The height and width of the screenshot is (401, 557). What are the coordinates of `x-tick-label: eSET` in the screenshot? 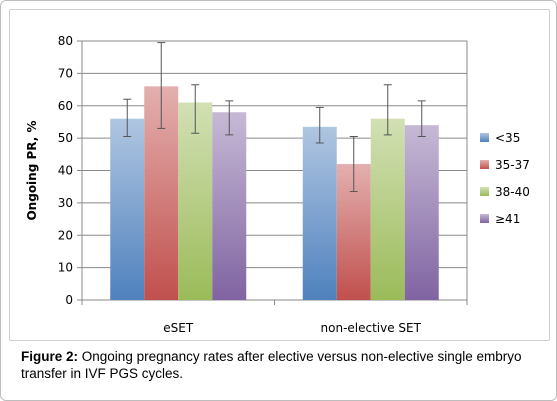 It's located at (178, 328).